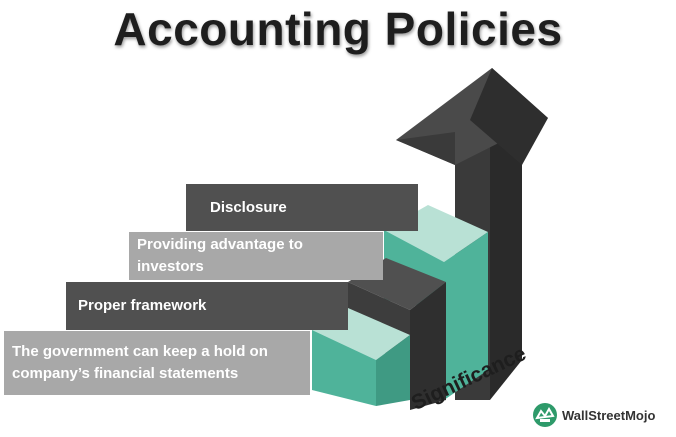 The image size is (676, 437). Describe the element at coordinates (142, 305) in the screenshot. I see `bar-3-line-1: Proper framework` at that location.